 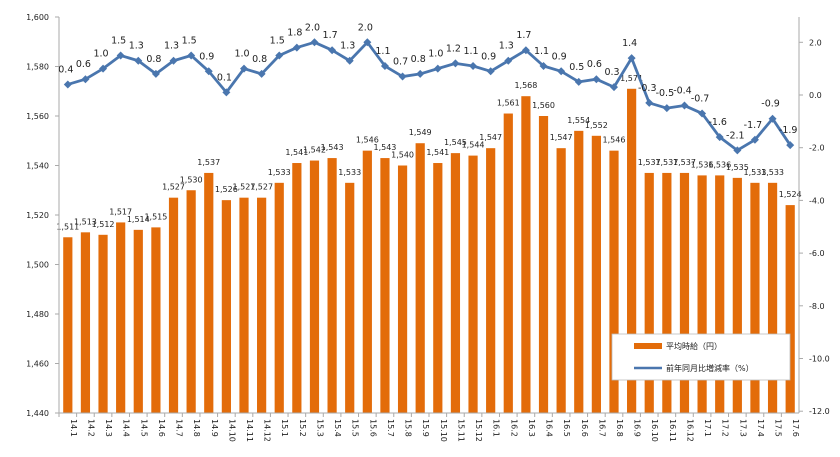 I want to click on bar-label: 1,561, so click(x=508, y=103).